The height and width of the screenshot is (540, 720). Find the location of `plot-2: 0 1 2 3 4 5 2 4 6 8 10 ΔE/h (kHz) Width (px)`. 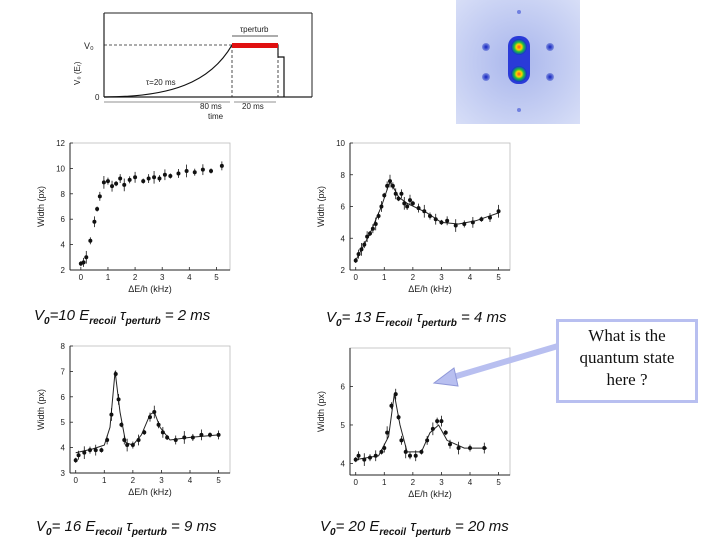

plot-2: 0 1 2 3 4 5 2 4 6 8 10 ΔE/h (kHz) Width (px) is located at coordinates (413, 216).